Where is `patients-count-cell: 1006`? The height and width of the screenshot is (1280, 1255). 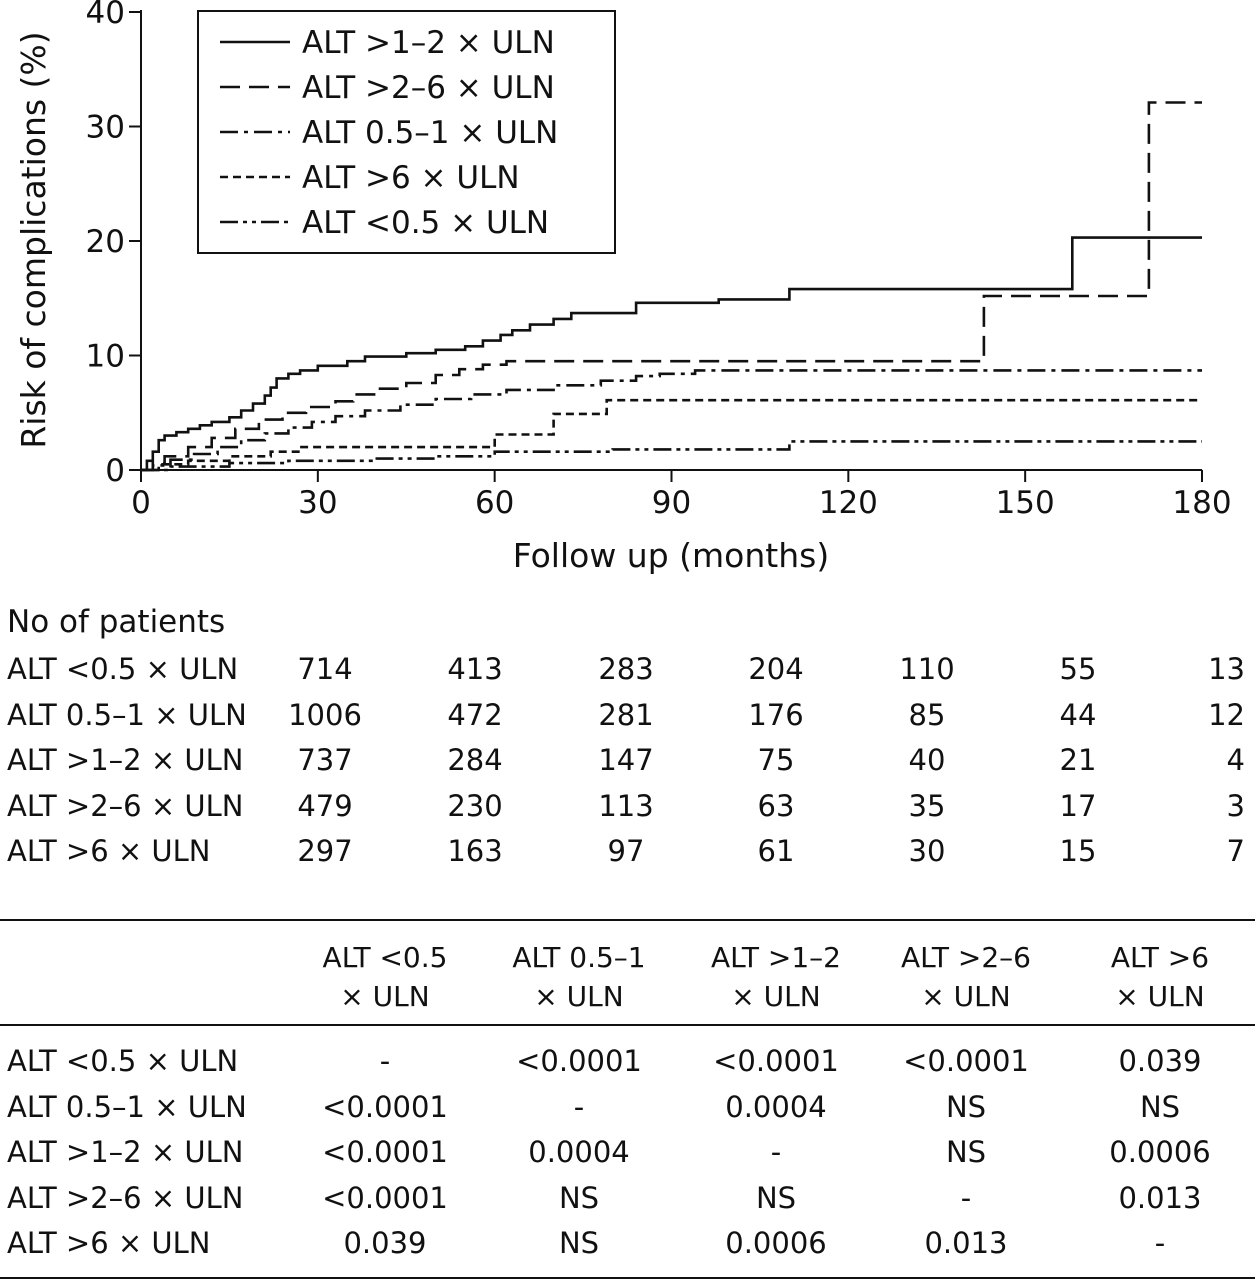 patients-count-cell: 1006 is located at coordinates (325, 714).